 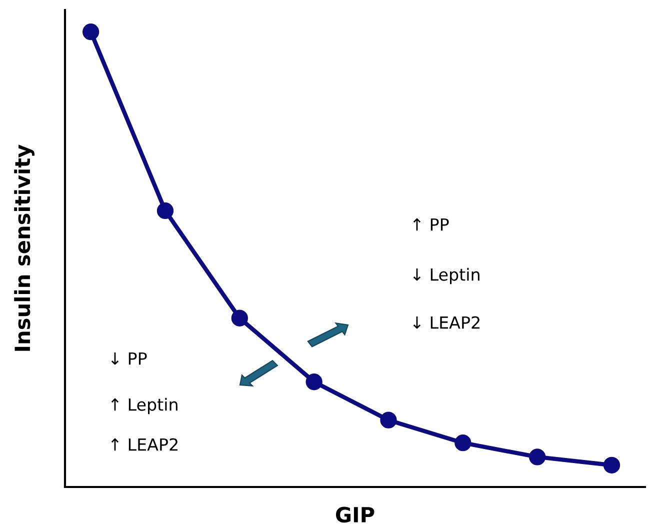 I want to click on x-axis-title: GIP, so click(x=355, y=514).